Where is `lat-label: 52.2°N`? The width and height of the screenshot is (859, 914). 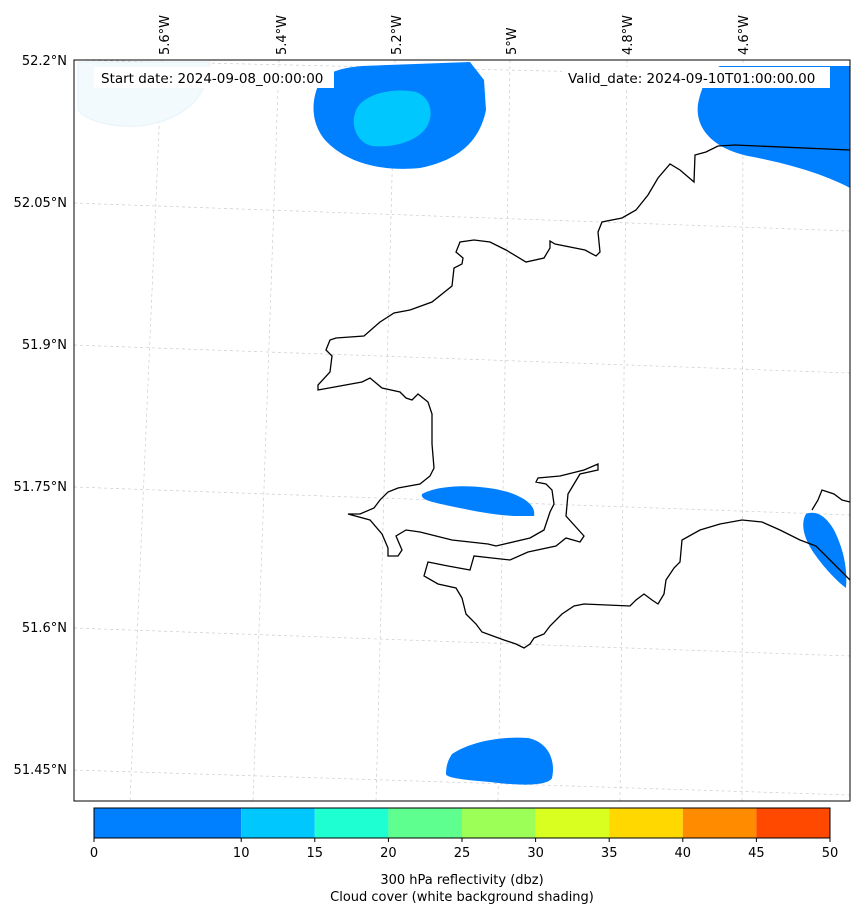
lat-label: 52.2°N is located at coordinates (44, 61).